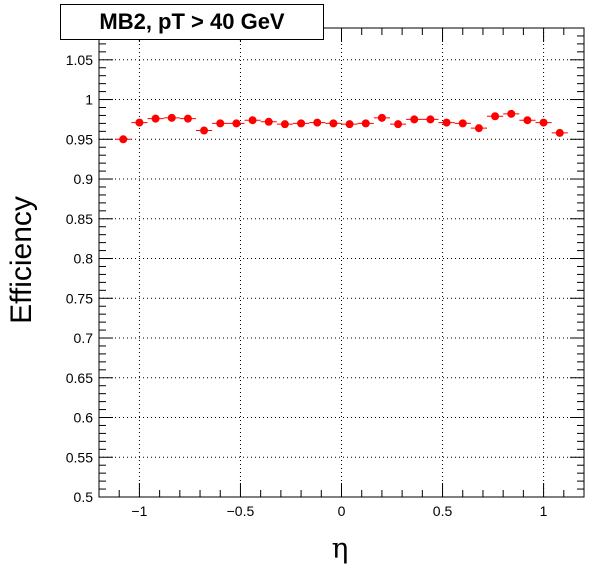 This screenshot has height=572, width=596. Describe the element at coordinates (443, 511) in the screenshot. I see `x-tick-label: 0.5` at that location.